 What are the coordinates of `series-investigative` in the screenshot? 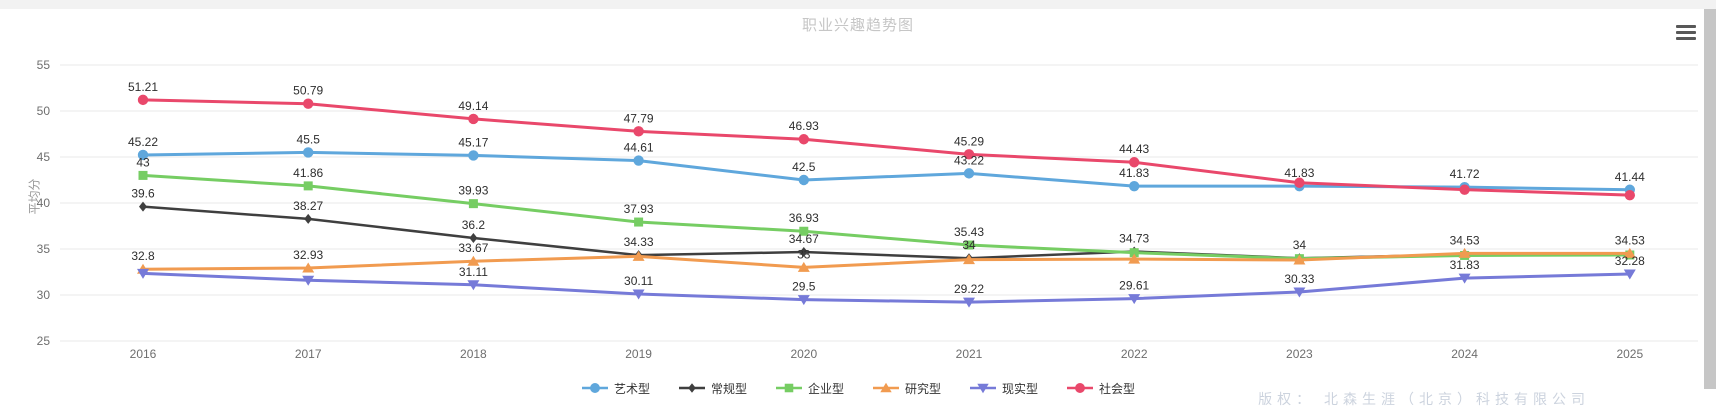 It's located at (886, 260).